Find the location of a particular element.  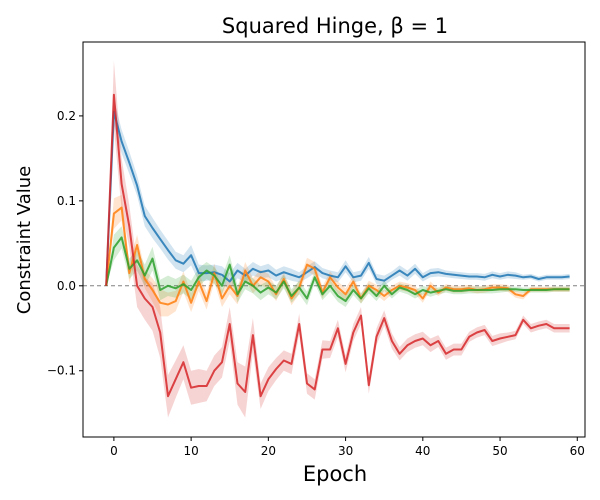

y-tick-label: 0.0 is located at coordinates (66, 286).